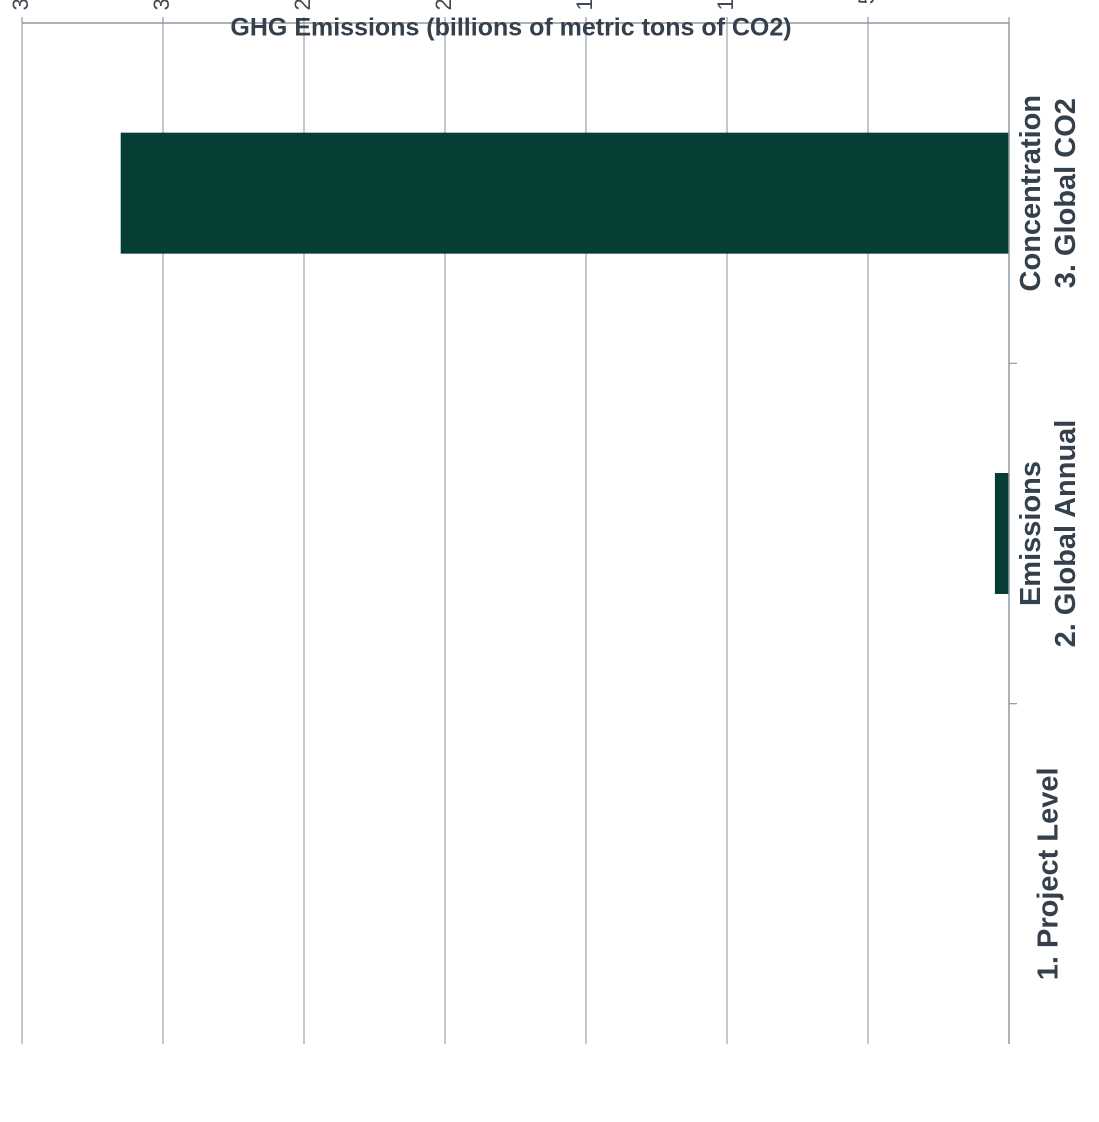 The height and width of the screenshot is (1122, 1099). I want to click on value-tick-label-2000: 2000, so click(443, 5).